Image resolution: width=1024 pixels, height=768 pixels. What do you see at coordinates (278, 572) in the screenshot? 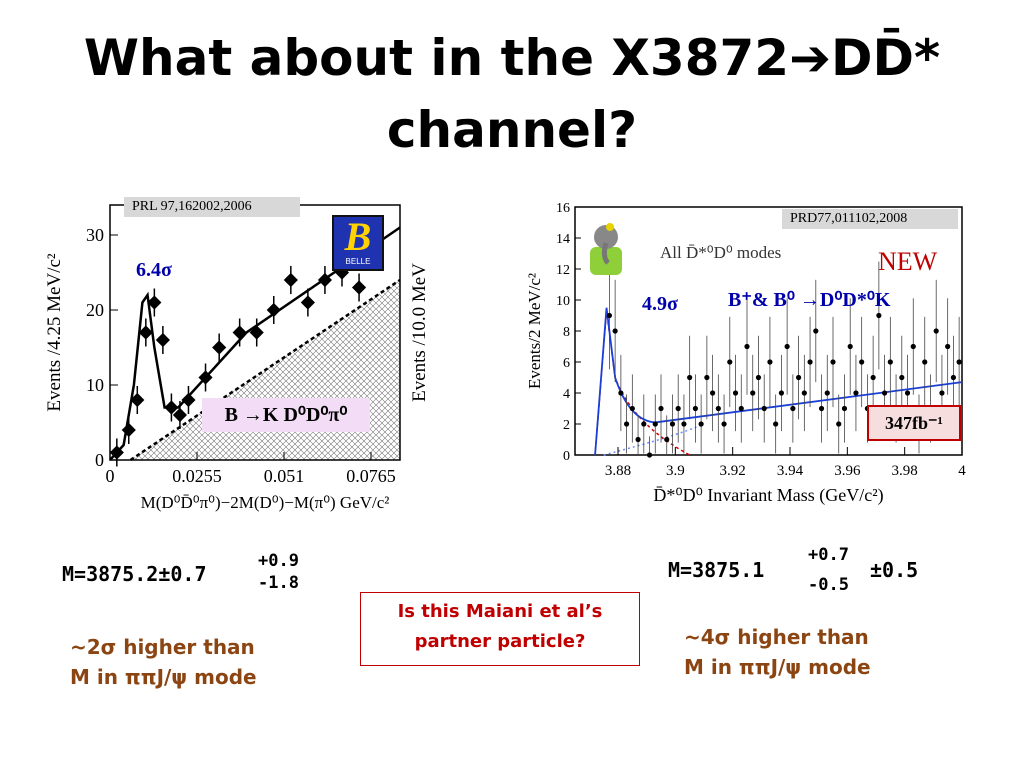
I see `left-mass-error: +0.9 -1.8` at bounding box center [278, 572].